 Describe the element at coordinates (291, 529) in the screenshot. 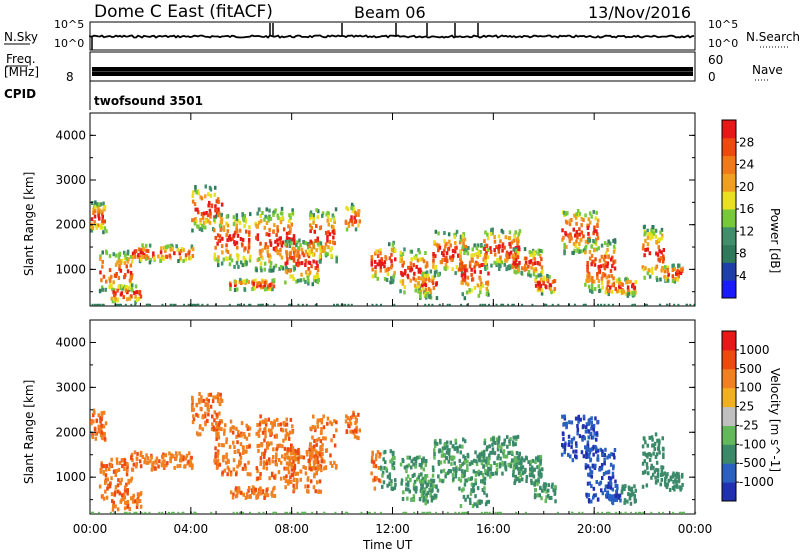

I see `x-tick-label: 08:00` at that location.